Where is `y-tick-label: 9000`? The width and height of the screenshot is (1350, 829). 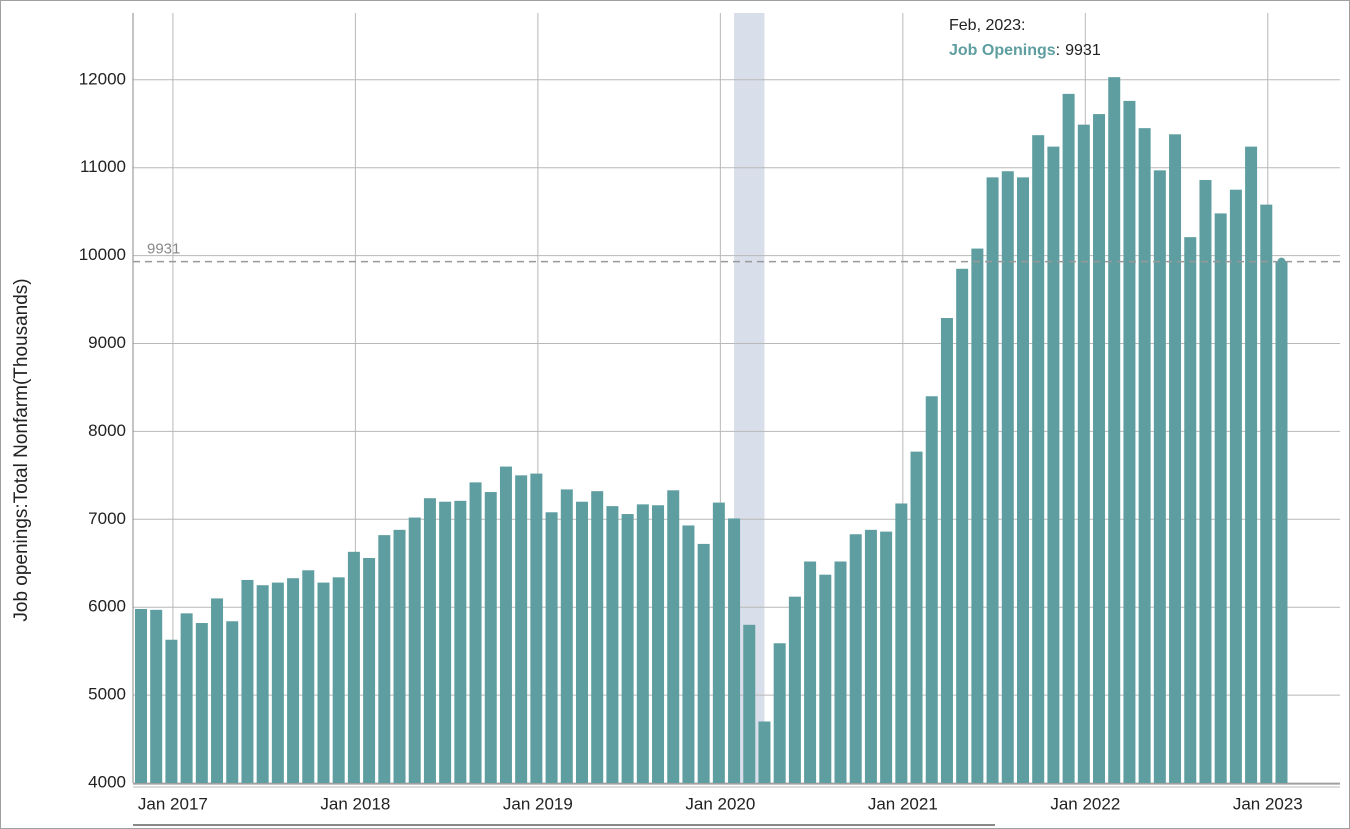
y-tick-label: 9000 is located at coordinates (107, 342).